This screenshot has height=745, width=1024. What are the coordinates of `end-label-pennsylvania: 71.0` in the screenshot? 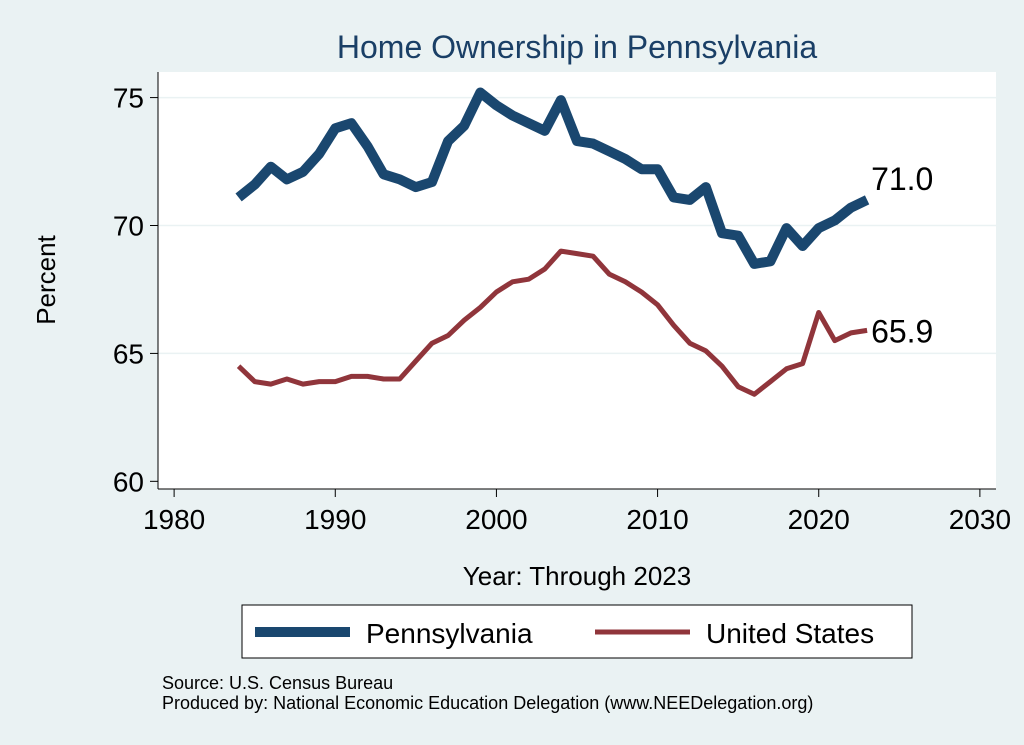 It's located at (902, 179).